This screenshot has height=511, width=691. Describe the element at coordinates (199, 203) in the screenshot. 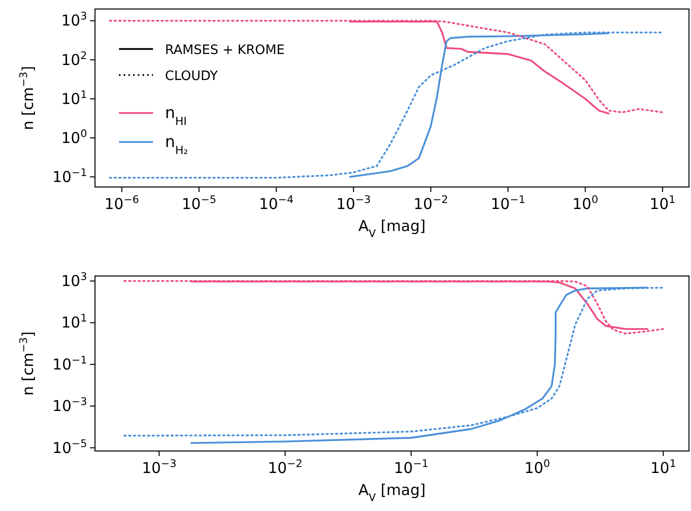

I see `x-tick-label: 10$^{−5}$` at that location.